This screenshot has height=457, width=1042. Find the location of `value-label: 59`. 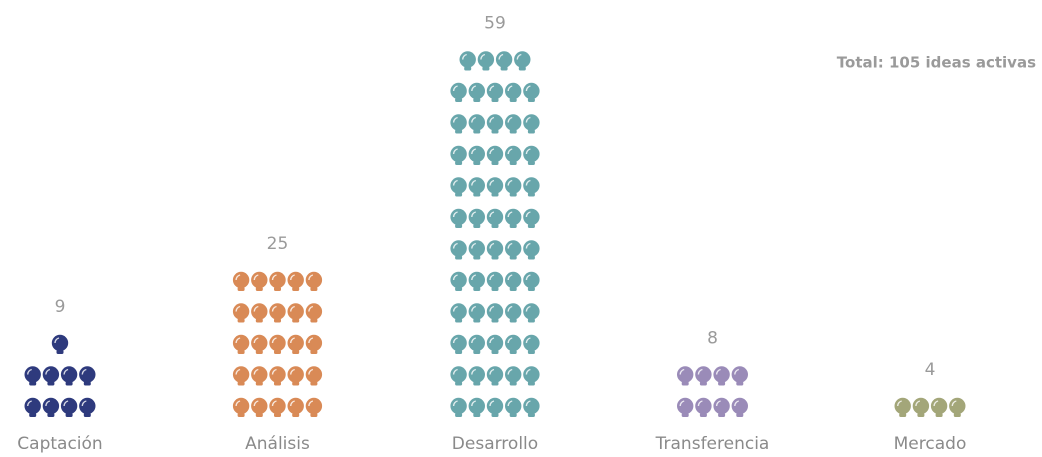

value-label: 59 is located at coordinates (495, 24).